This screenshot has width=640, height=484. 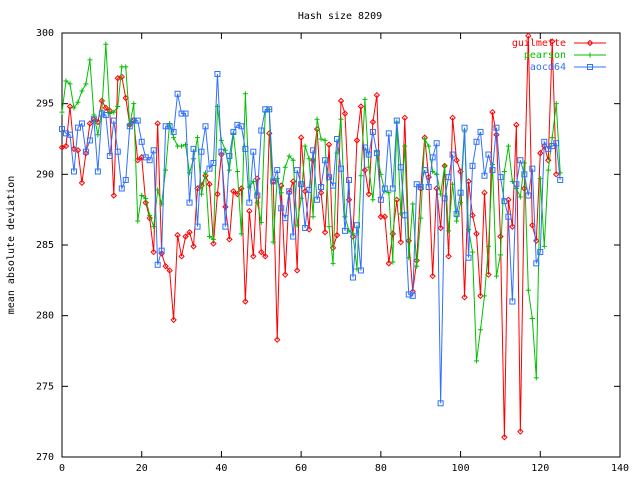 I want to click on x-tick-label: 140, so click(x=620, y=468).